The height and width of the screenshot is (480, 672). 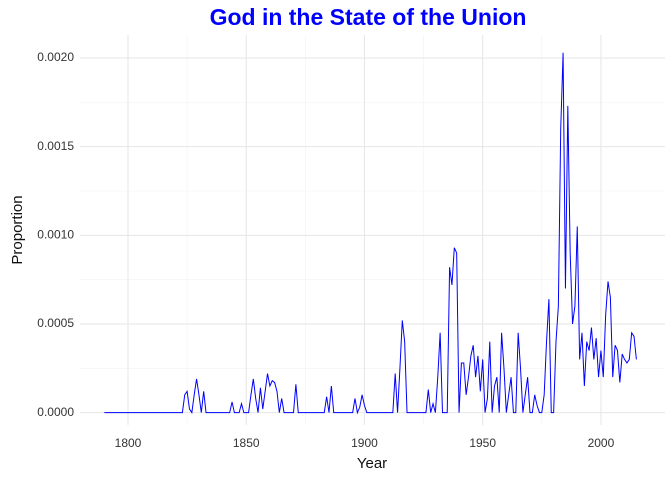 What do you see at coordinates (55, 323) in the screenshot?
I see `y-tick-label: 0.0005` at bounding box center [55, 323].